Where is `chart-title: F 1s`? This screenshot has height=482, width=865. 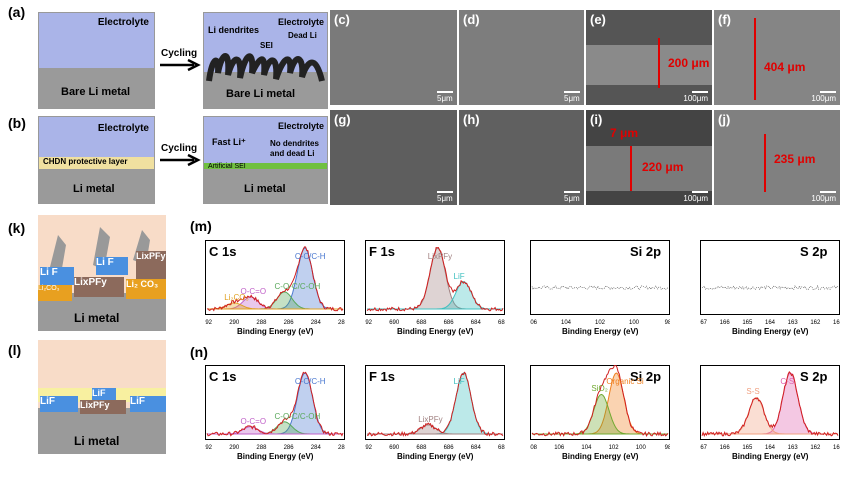
chart-title: F 1s is located at coordinates (382, 251).